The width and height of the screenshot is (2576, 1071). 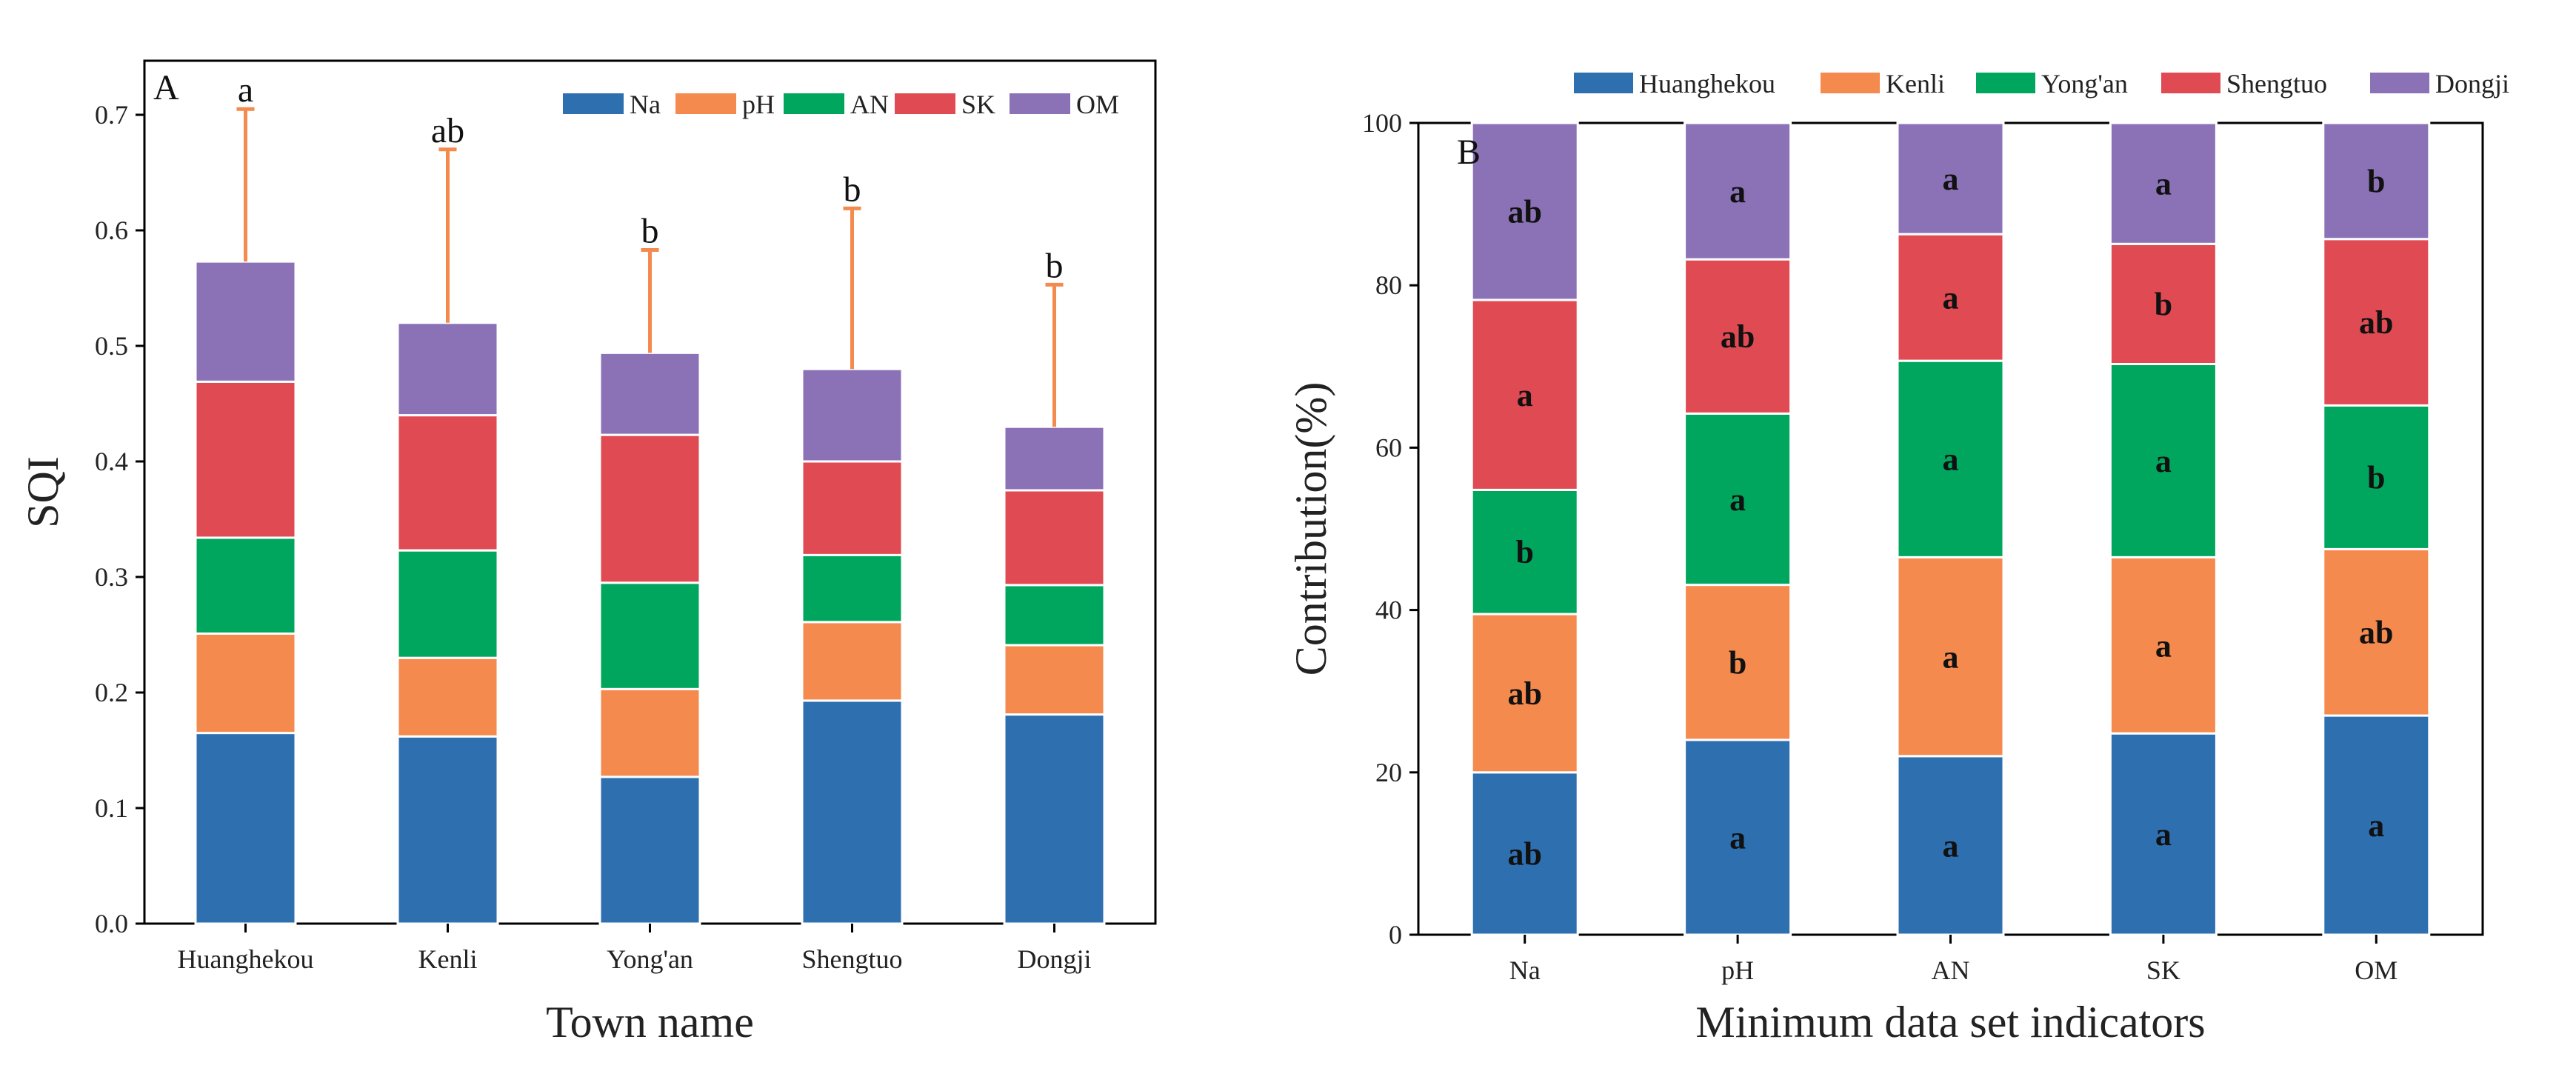 What do you see at coordinates (650, 232) in the screenshot?
I see `panel-a-significance-yong-an: b` at bounding box center [650, 232].